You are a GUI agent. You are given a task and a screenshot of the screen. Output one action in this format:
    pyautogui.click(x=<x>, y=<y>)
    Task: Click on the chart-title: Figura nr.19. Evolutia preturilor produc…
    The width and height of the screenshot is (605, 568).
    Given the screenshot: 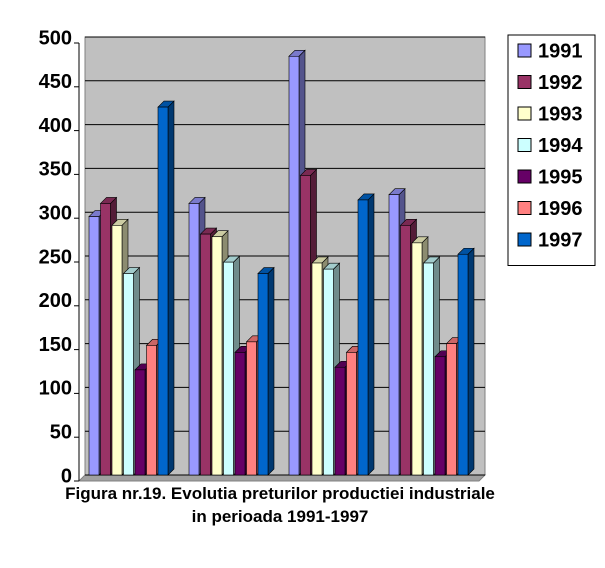 What is the action you would take?
    pyautogui.click(x=280, y=505)
    